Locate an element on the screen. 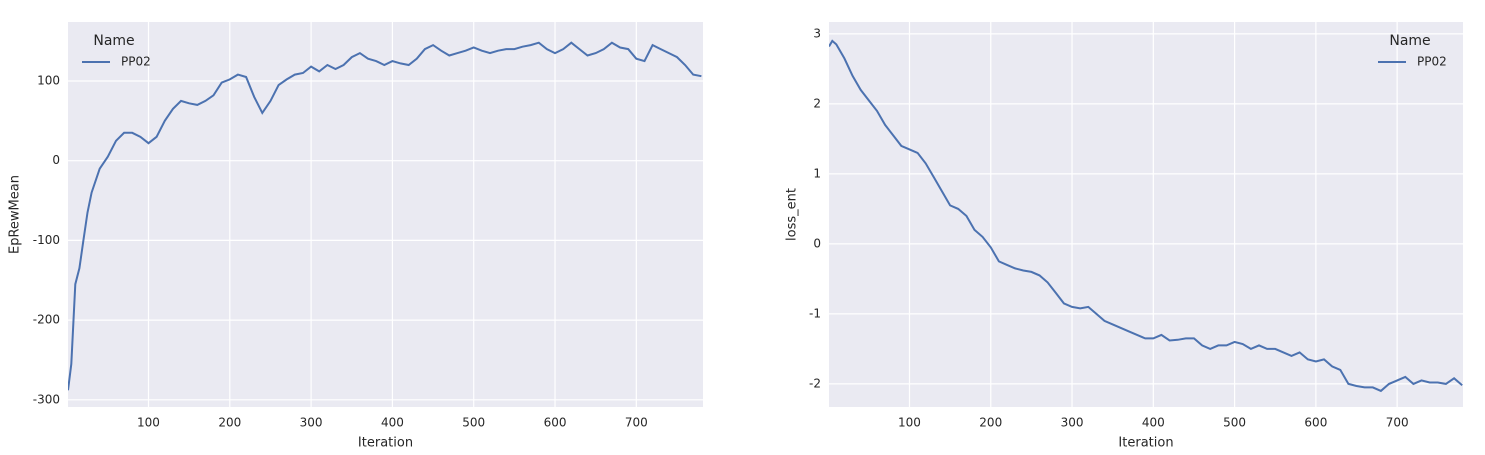 This screenshot has height=455, width=1485. y-tick-label: -1 is located at coordinates (815, 313).